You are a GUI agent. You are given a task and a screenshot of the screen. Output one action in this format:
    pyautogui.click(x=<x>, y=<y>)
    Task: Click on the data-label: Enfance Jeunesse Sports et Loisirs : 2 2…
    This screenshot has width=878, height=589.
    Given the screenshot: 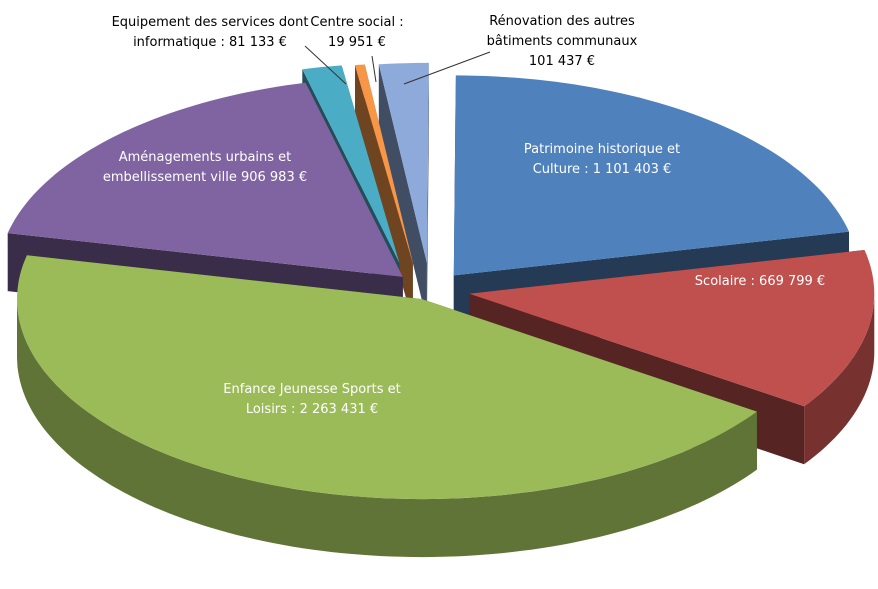 What is the action you would take?
    pyautogui.click(x=312, y=399)
    